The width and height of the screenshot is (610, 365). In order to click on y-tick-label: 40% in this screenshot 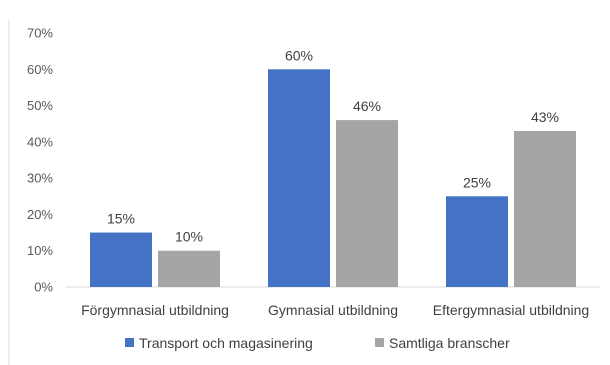, I will do `click(40, 141)`.